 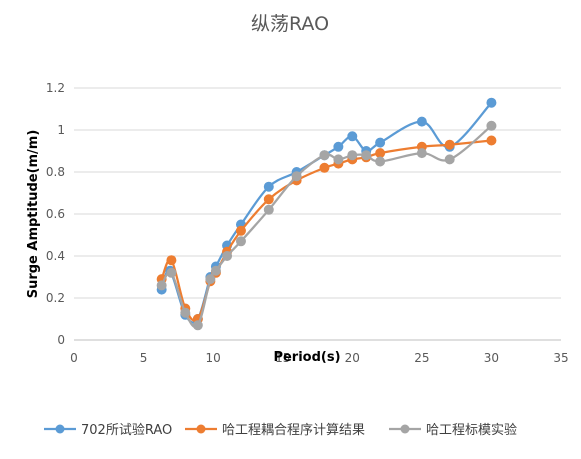 What do you see at coordinates (144, 358) in the screenshot?
I see `x-tick-label: 5` at bounding box center [144, 358].